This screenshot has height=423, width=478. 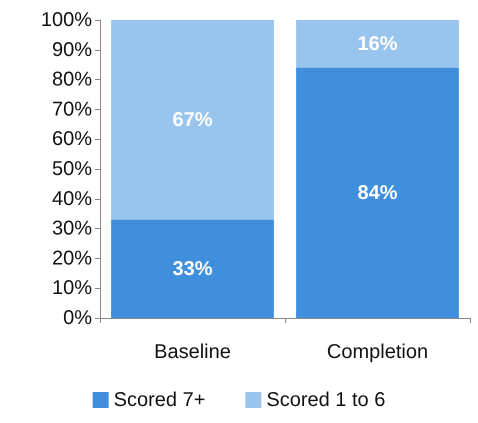 What do you see at coordinates (66, 20) in the screenshot?
I see `y-tick-label: 100%` at bounding box center [66, 20].